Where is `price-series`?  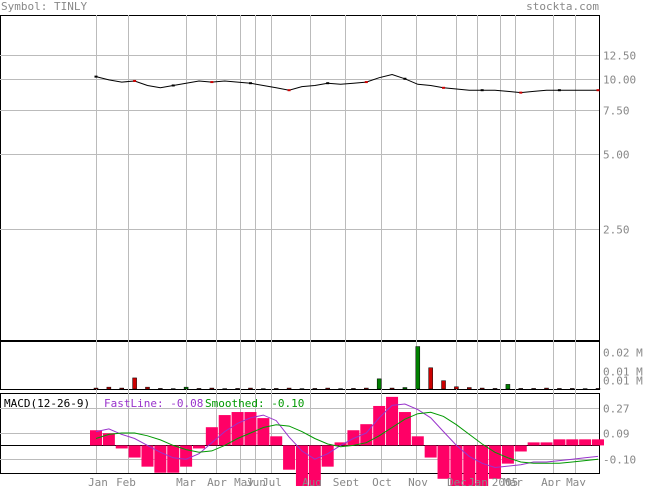
price-series is located at coordinates (347, 83).